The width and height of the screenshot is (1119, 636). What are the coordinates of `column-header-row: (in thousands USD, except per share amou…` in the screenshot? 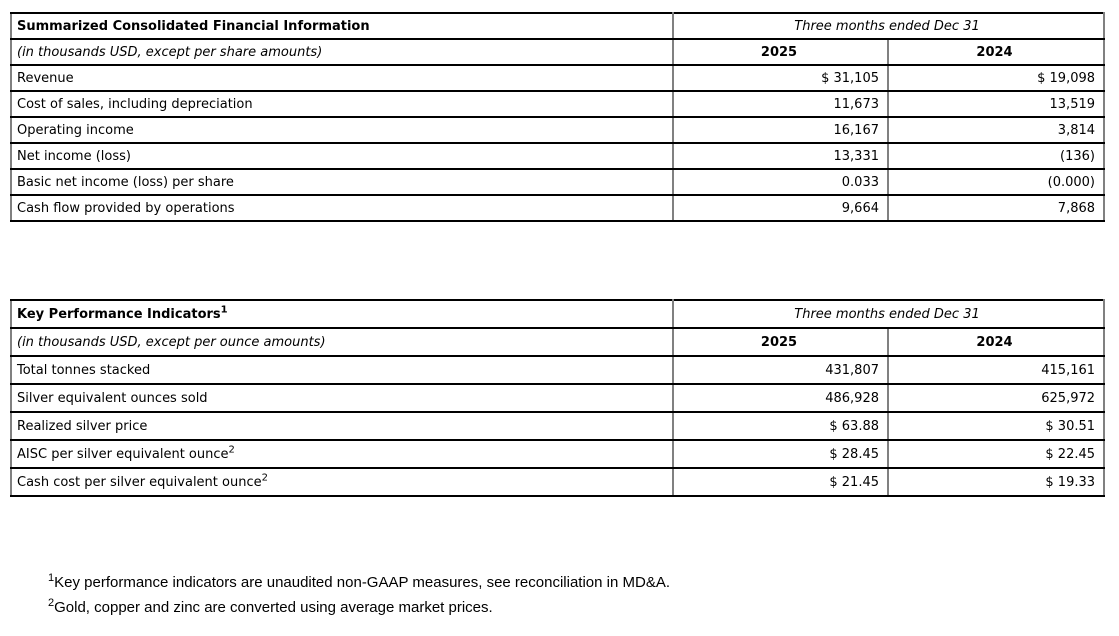 It's located at (558, 52).